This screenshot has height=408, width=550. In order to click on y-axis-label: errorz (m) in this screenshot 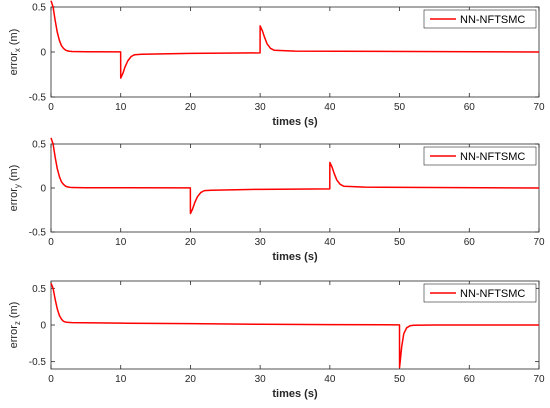, I will do `click(15, 325)`.